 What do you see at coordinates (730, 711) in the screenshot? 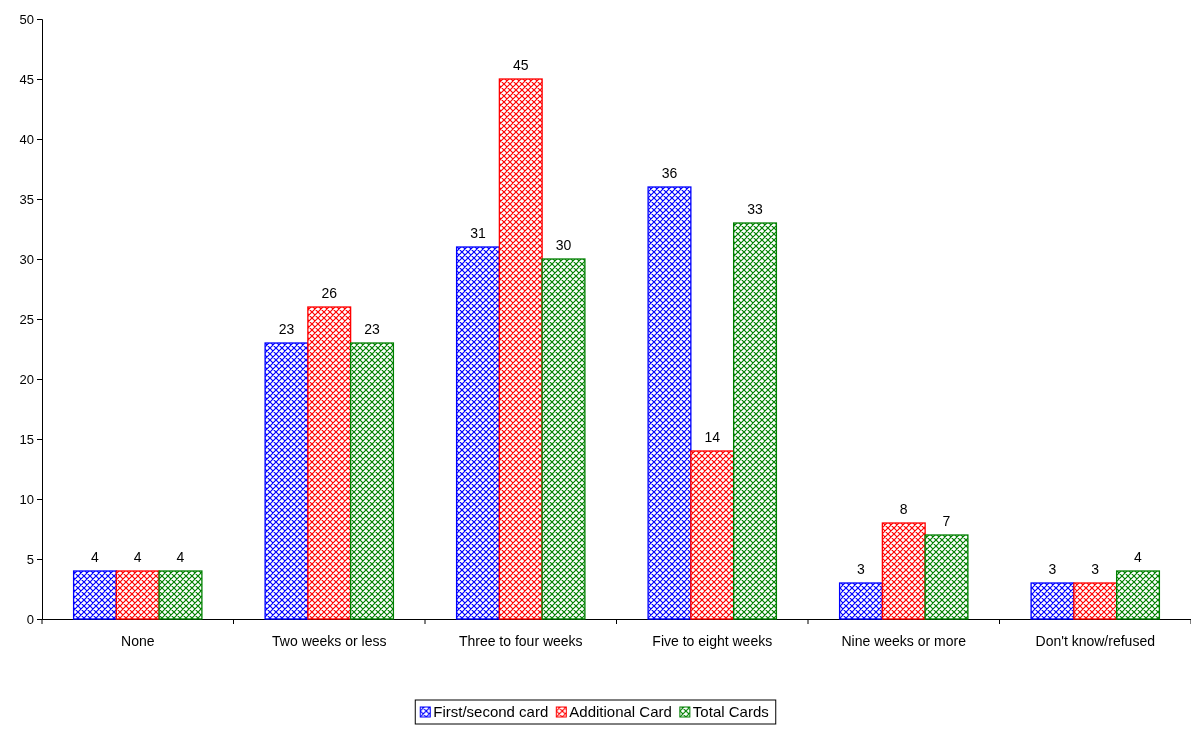
I see `legend-label: Total Cards` at bounding box center [730, 711].